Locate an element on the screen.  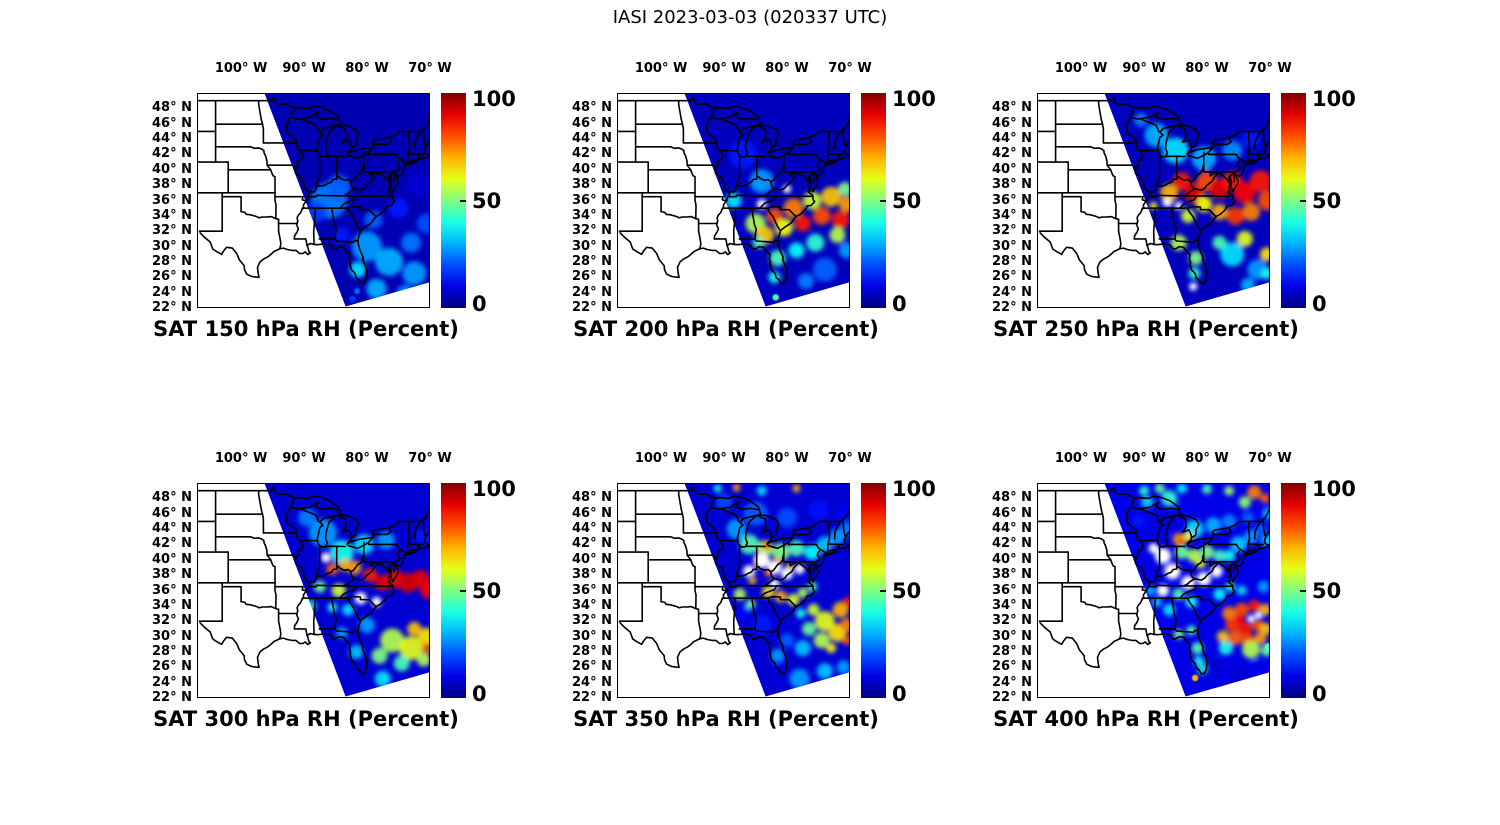
rh-map-300hpa is located at coordinates (313, 590).